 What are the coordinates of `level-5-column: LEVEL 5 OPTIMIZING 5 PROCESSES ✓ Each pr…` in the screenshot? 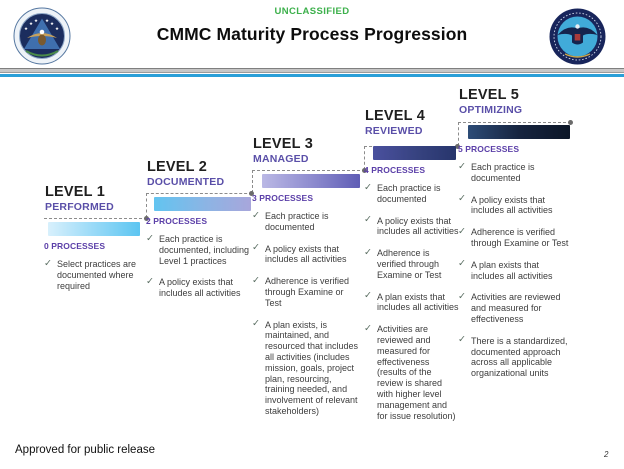 It's located at (515, 239).